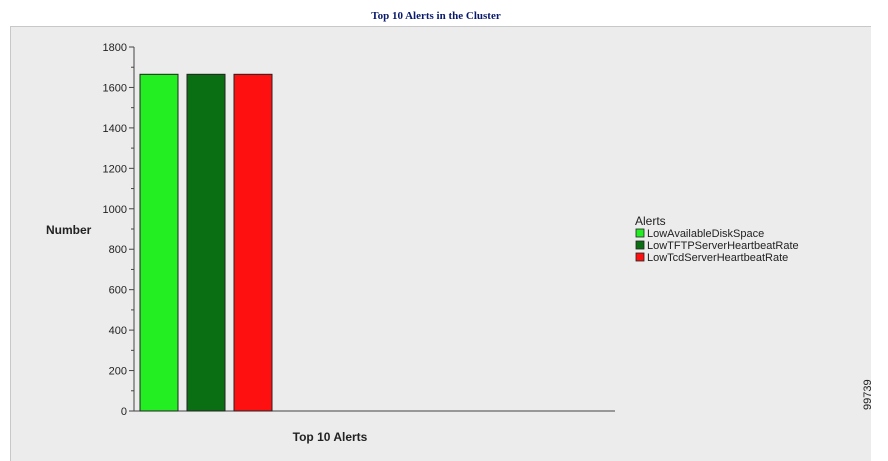  Describe the element at coordinates (717, 258) in the screenshot. I see `legend-label: LowTcdServerHeartbeatRate` at that location.